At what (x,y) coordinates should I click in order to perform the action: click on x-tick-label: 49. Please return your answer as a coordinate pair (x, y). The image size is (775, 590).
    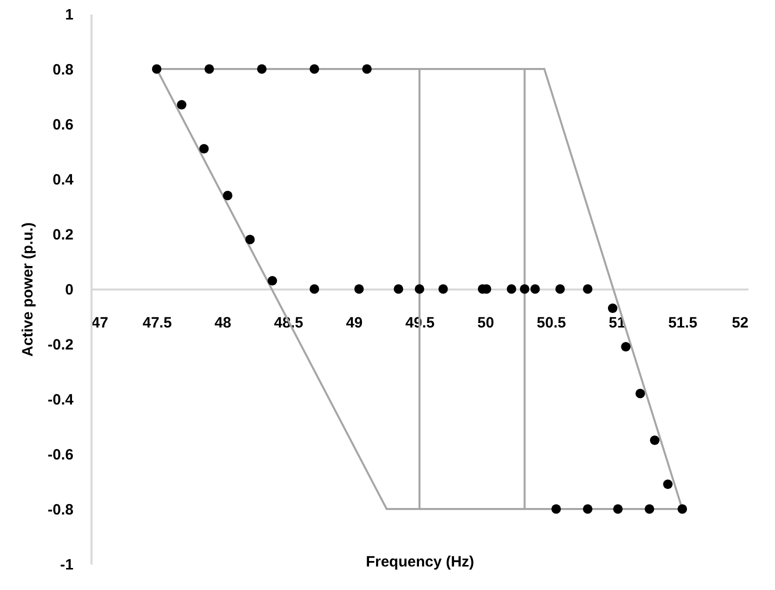
    Looking at the image, I should click on (354, 323).